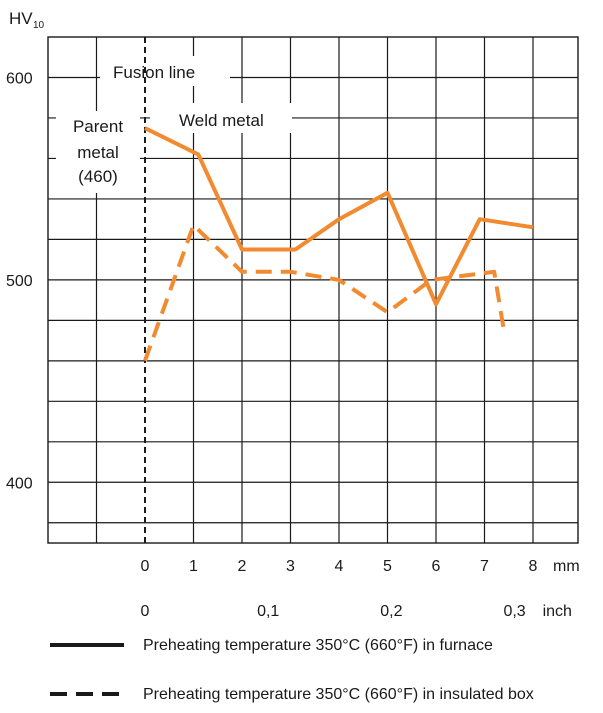  Describe the element at coordinates (39, 25) in the screenshot. I see `y-axis-label-subscript: 10` at that location.